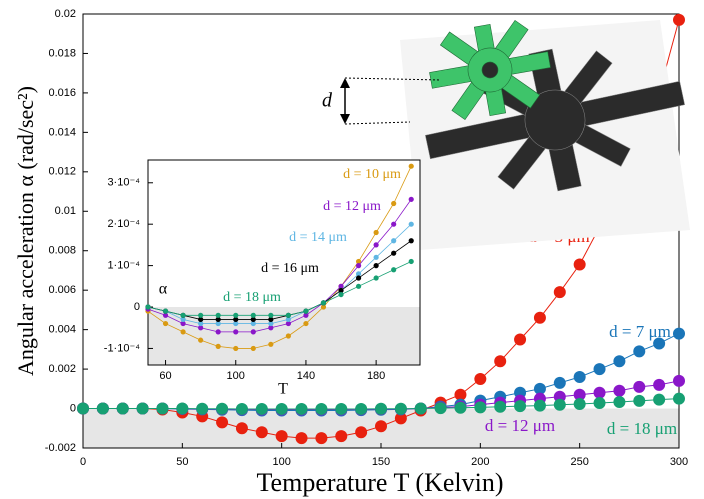 The image size is (704, 499). What do you see at coordinates (163, 289) in the screenshot?
I see `y-axis-label: α` at bounding box center [163, 289].